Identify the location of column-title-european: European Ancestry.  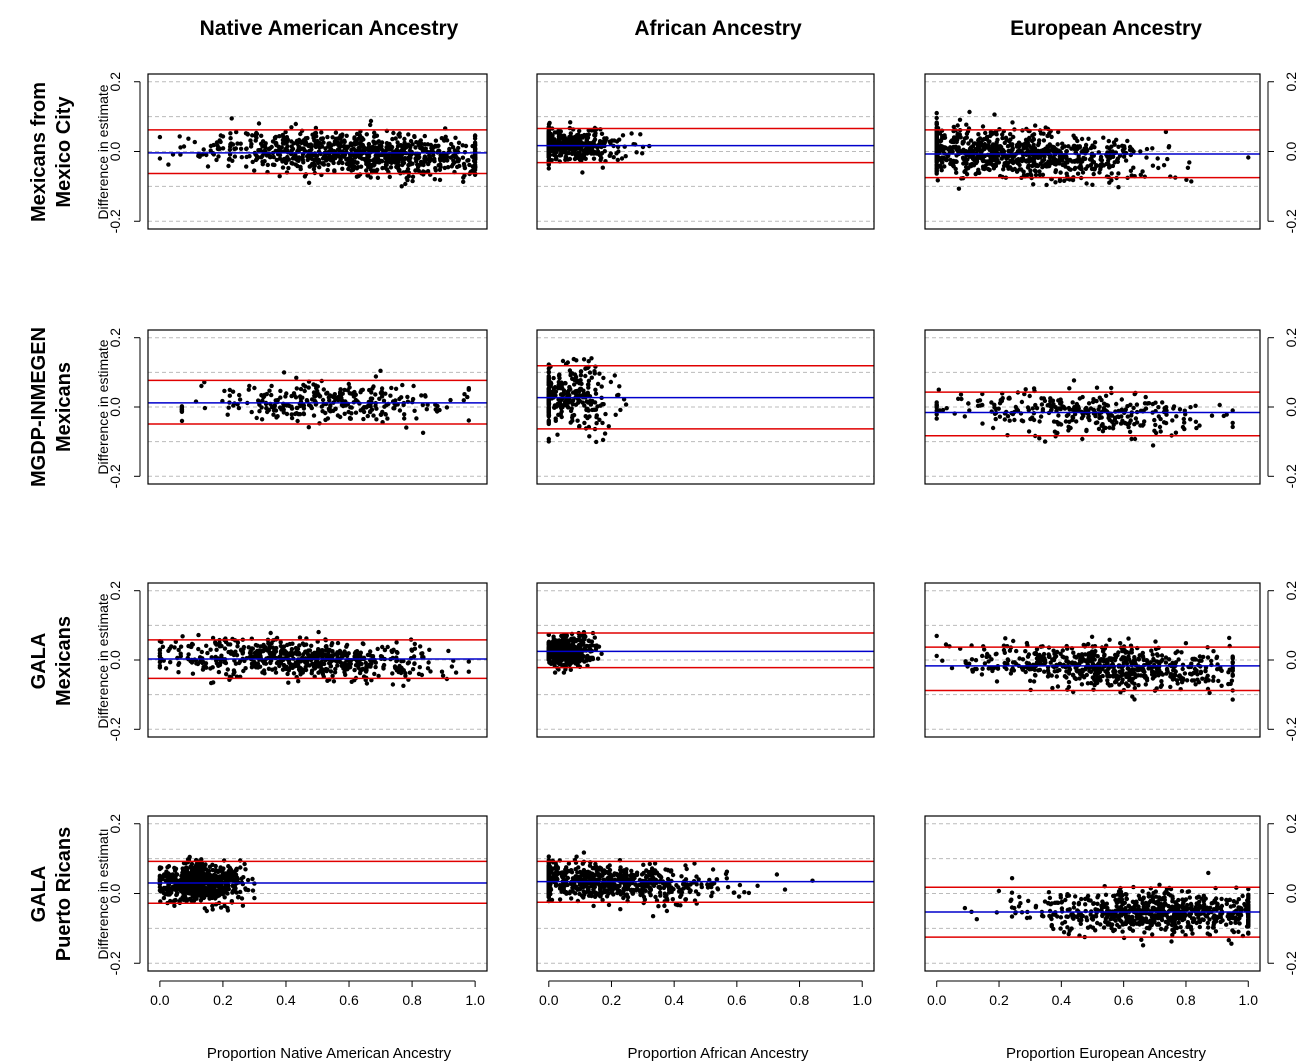
(1106, 28).